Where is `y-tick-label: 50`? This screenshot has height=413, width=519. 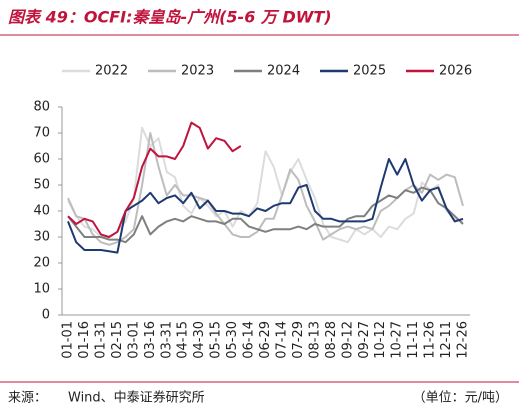
y-tick-label: 50 is located at coordinates (41, 185).